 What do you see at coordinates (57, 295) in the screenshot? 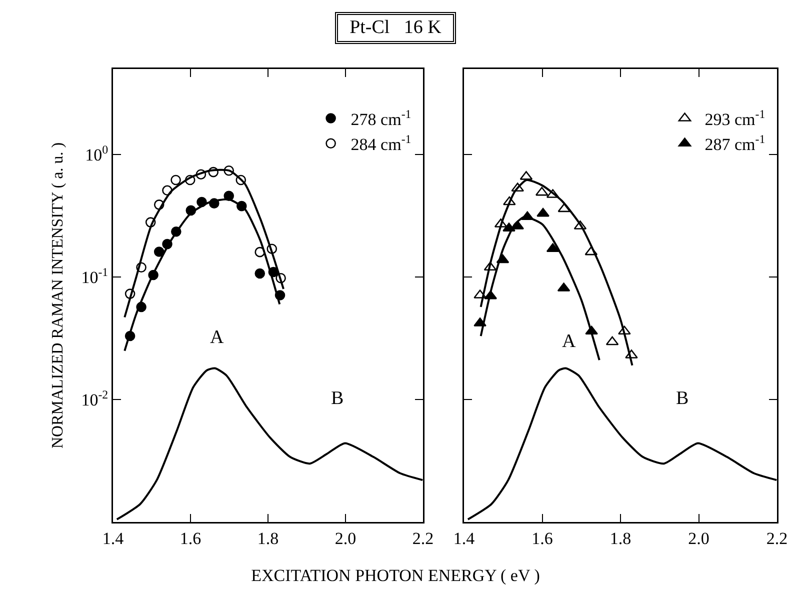
I see `y-axis-title: NORMALIZED RAMAN INTENSITY ( a. u. )` at bounding box center [57, 295].